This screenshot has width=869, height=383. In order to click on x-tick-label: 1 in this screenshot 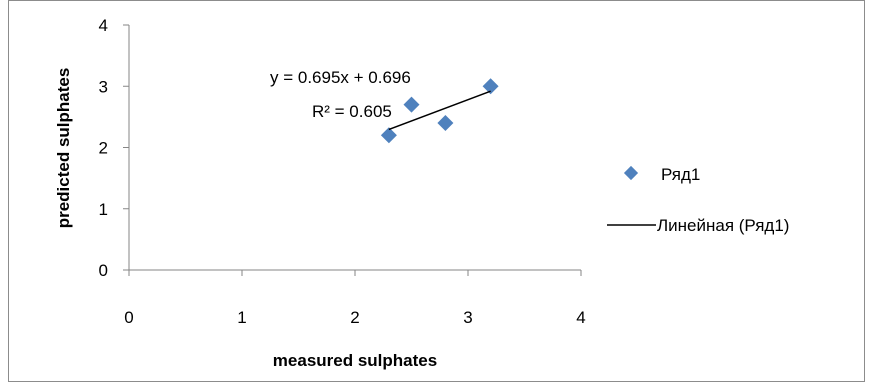, I will do `click(241, 317)`.